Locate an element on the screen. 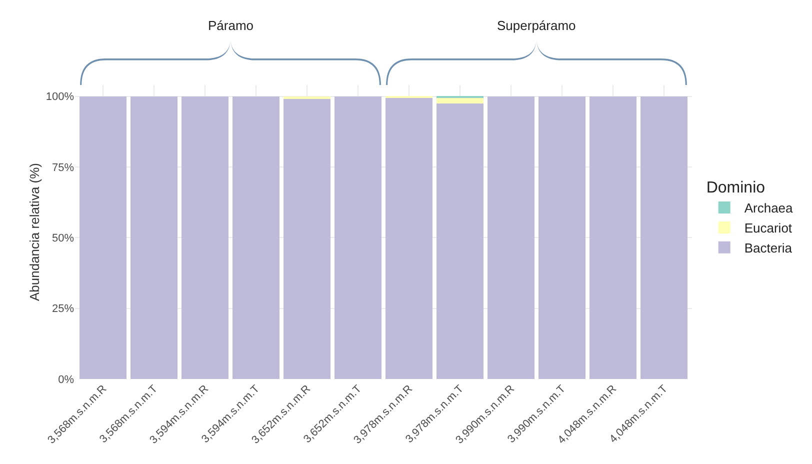 The image size is (812, 464). text: Superpáramo is located at coordinates (536, 25).